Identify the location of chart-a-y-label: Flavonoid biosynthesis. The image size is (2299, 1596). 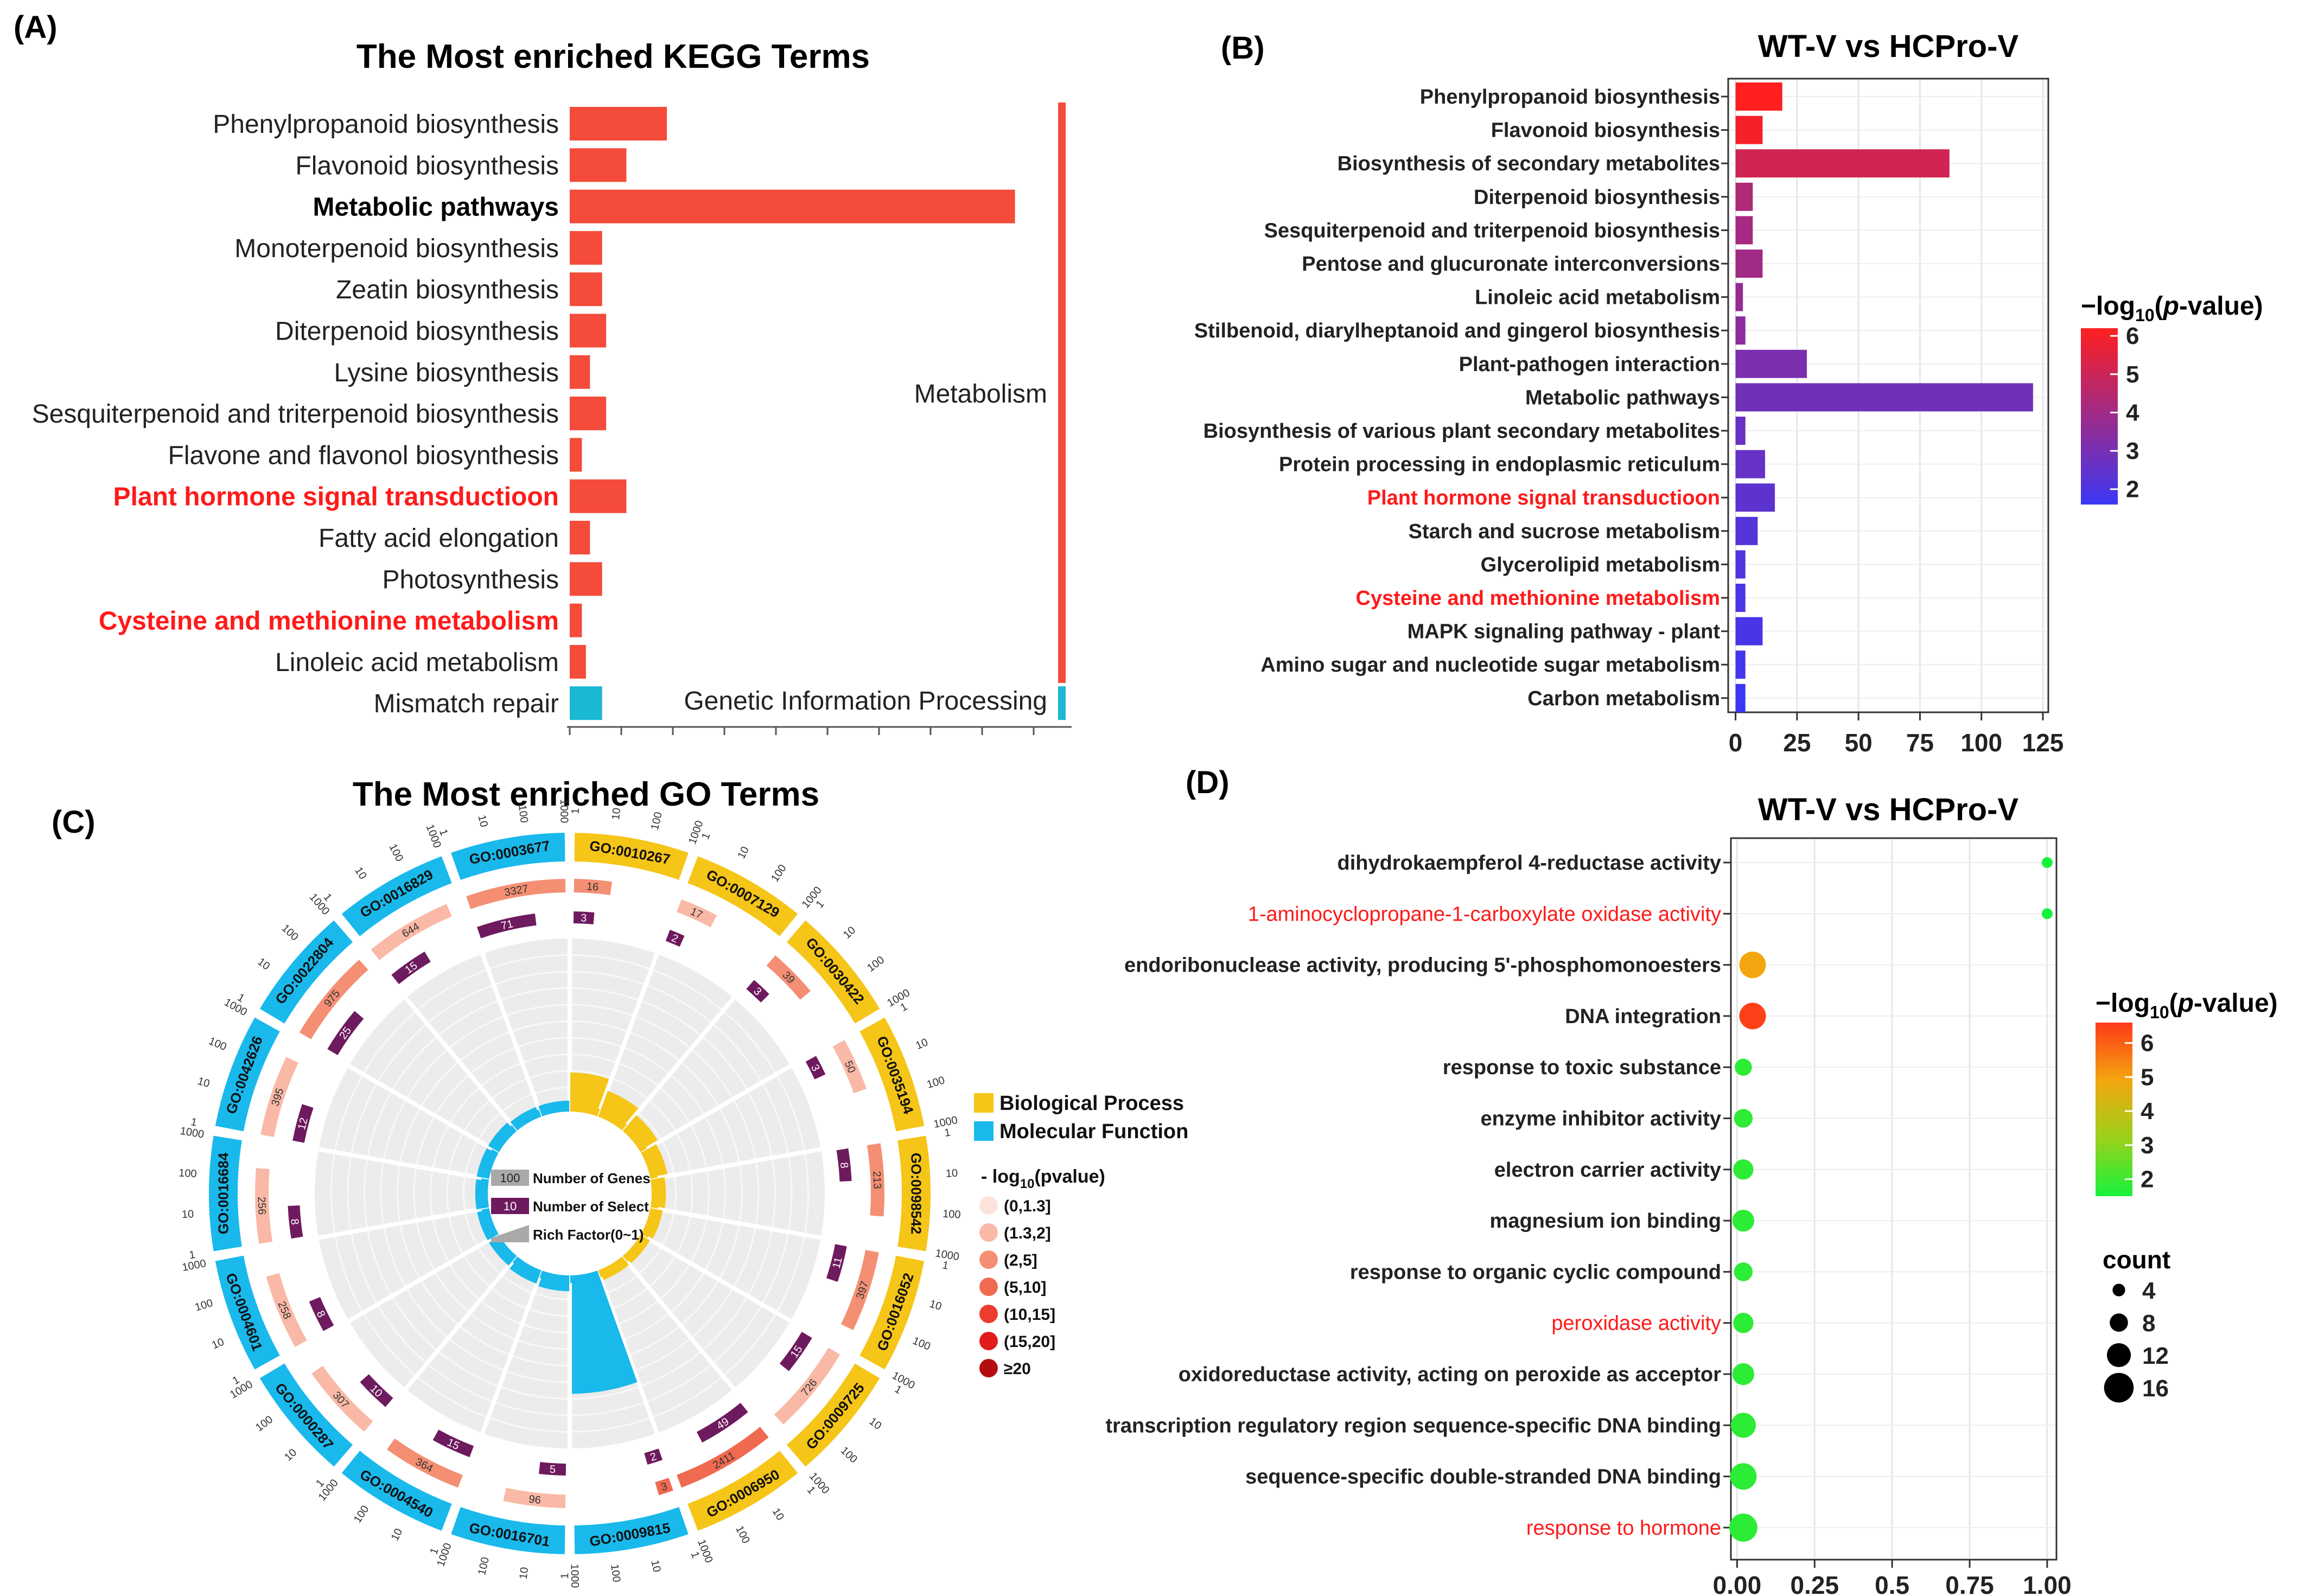
(427, 165).